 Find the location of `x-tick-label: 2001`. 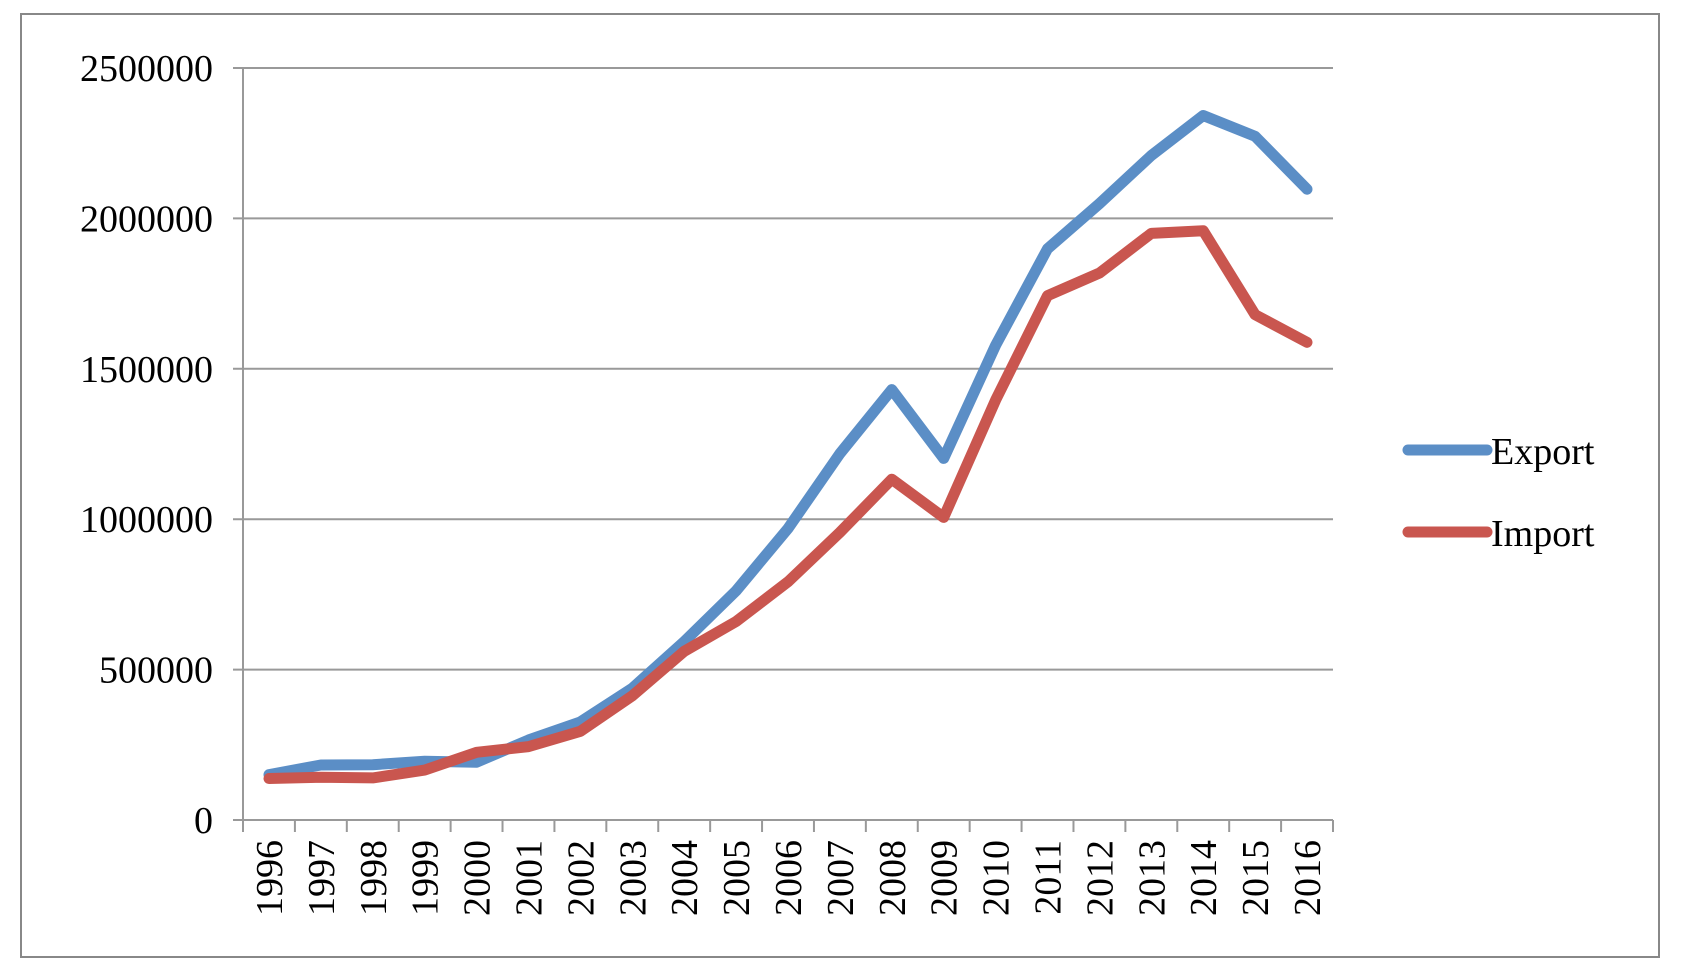

x-tick-label: 2001 is located at coordinates (529, 878).